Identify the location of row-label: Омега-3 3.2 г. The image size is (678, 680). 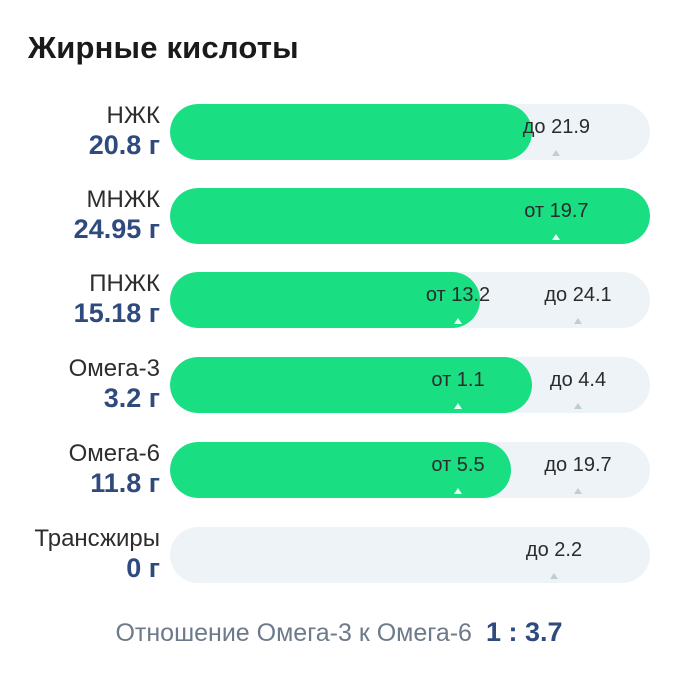
(80, 385).